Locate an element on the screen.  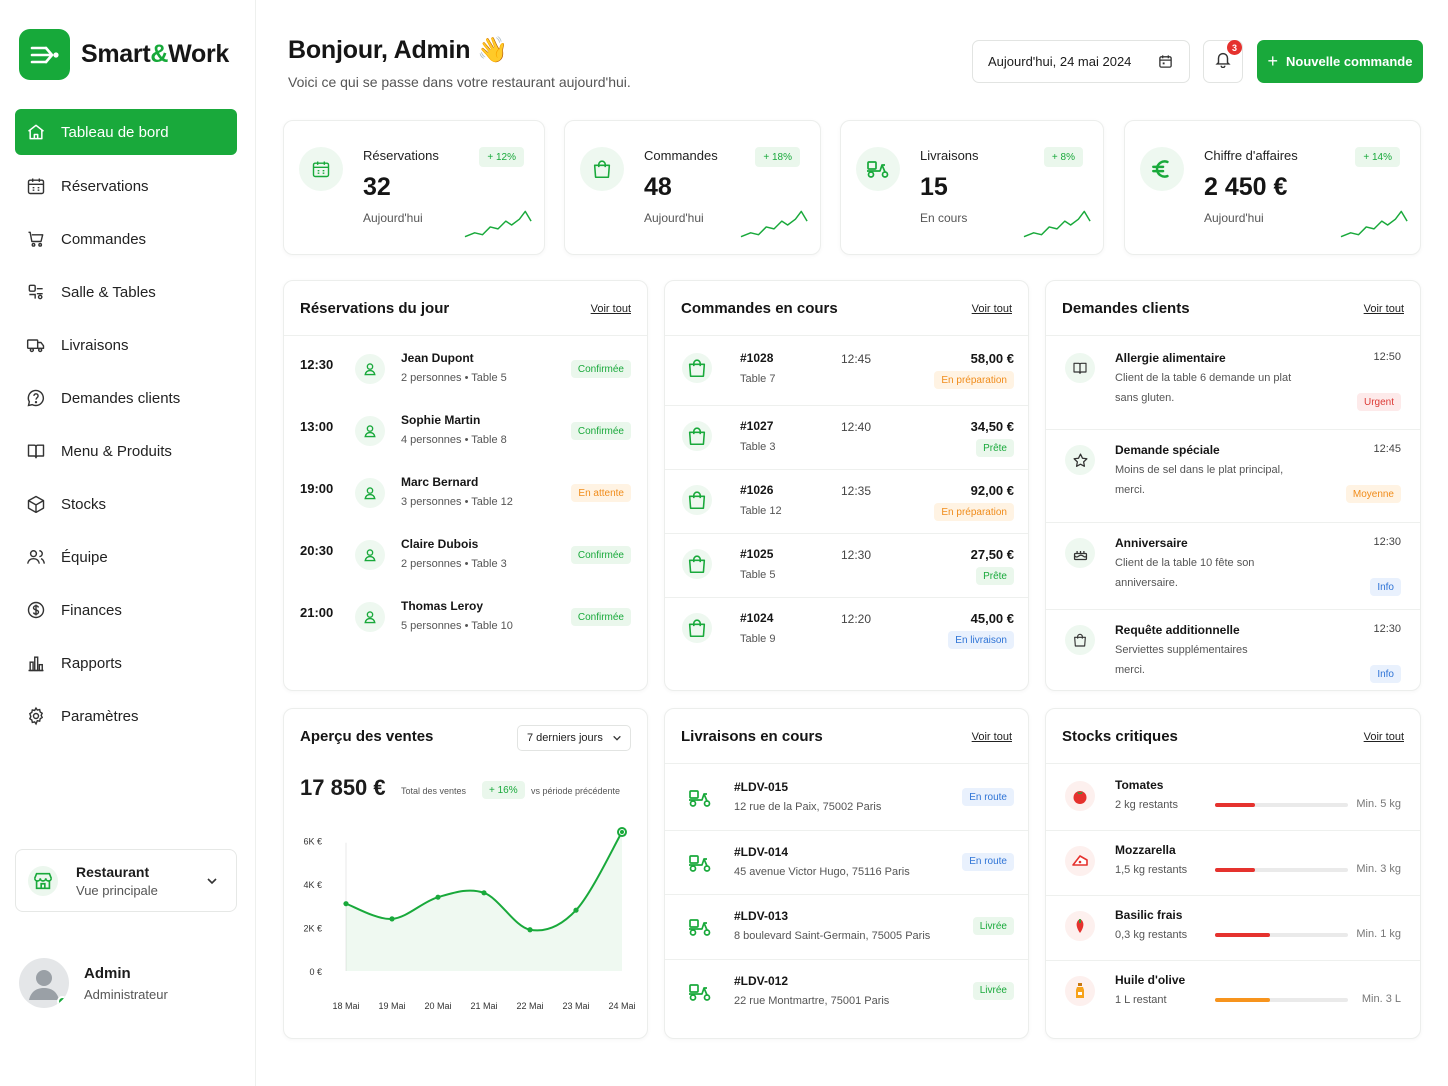
request-time: 12:30 is located at coordinates (1387, 542).